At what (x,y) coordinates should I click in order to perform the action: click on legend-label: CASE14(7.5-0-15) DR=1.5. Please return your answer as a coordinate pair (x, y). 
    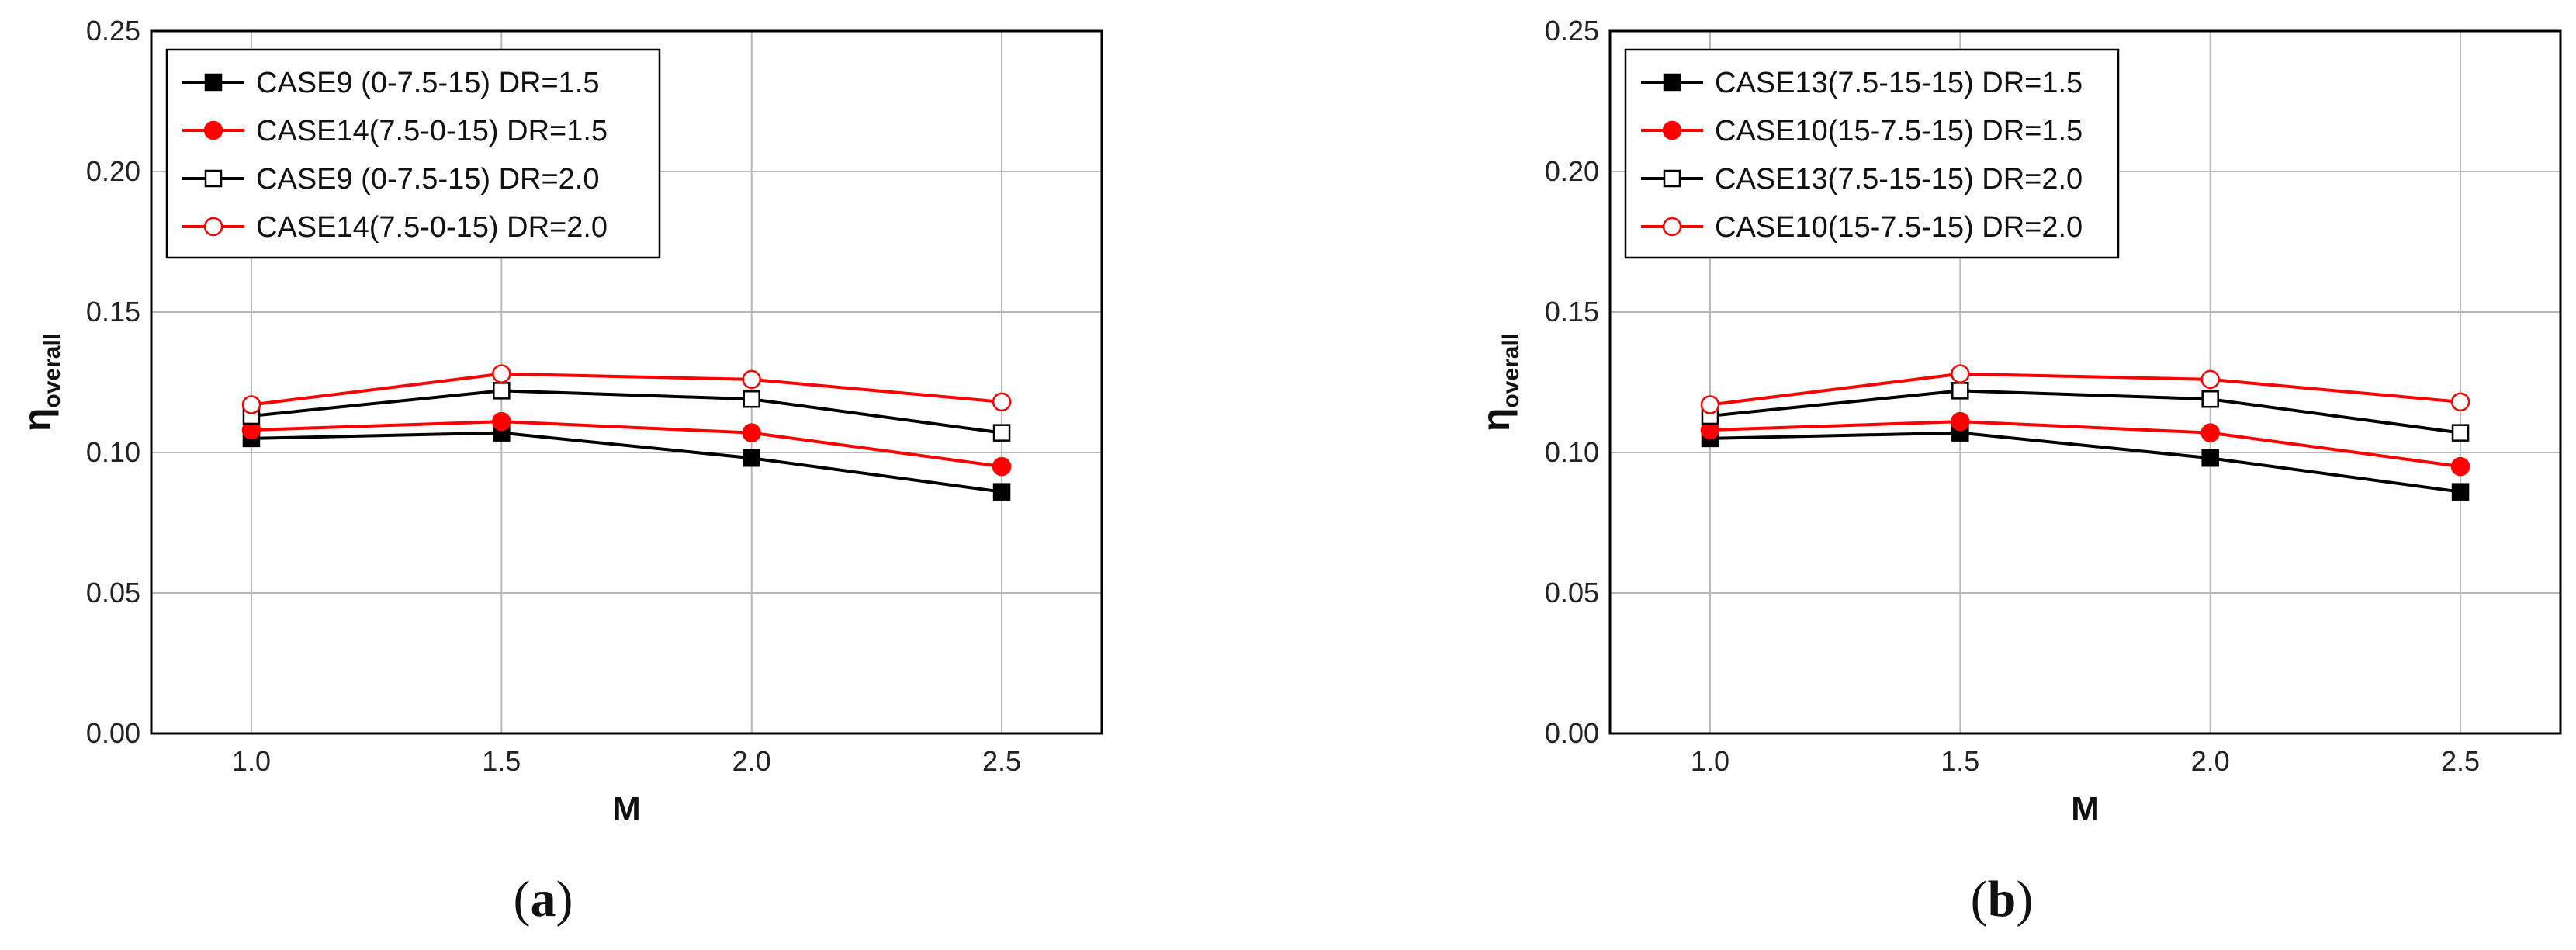
    Looking at the image, I should click on (432, 131).